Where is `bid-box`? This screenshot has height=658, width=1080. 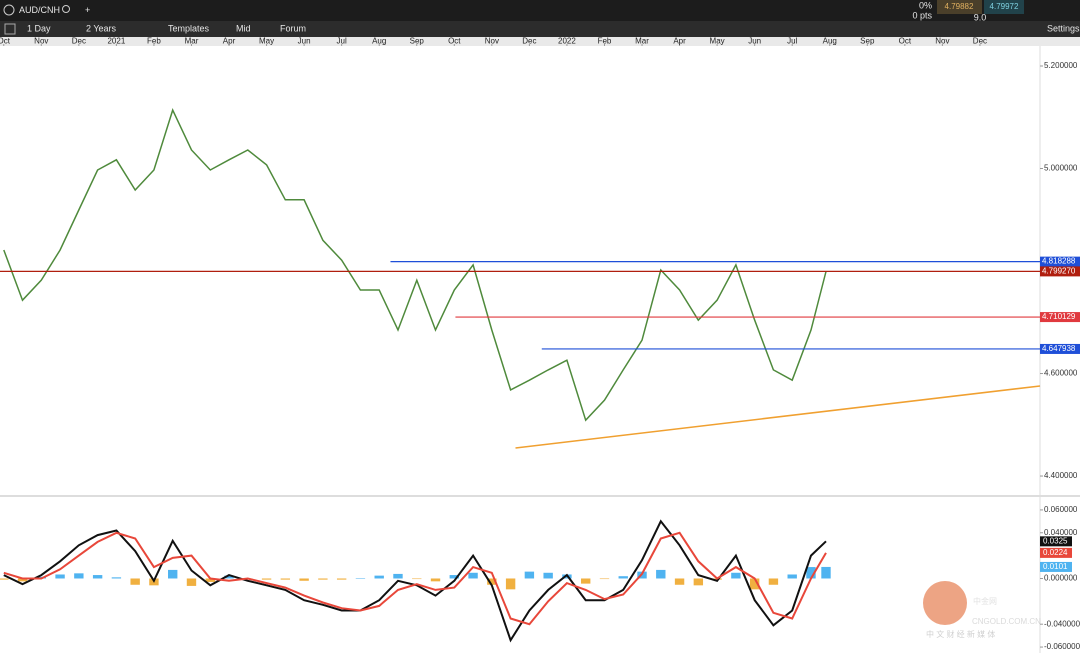
bid-box is located at coordinates (959, 7).